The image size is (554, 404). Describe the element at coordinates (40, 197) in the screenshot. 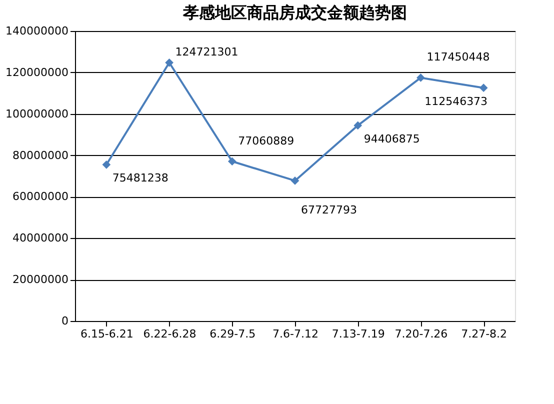

I see `y-tick-label: 60000000` at that location.